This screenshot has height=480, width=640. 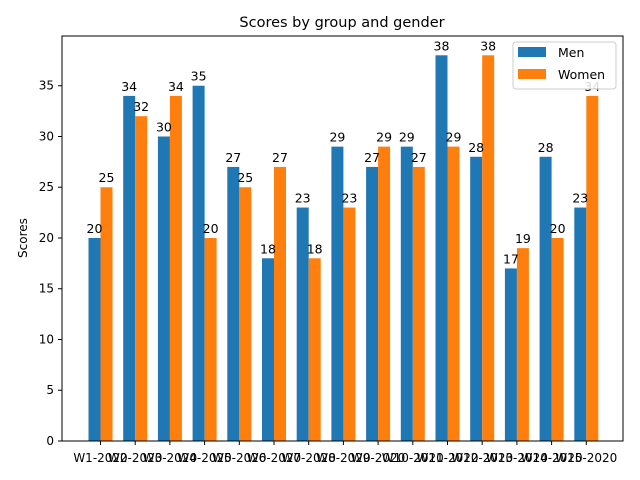 What do you see at coordinates (46, 238) in the screenshot?
I see `y-tick-label: 20` at bounding box center [46, 238].